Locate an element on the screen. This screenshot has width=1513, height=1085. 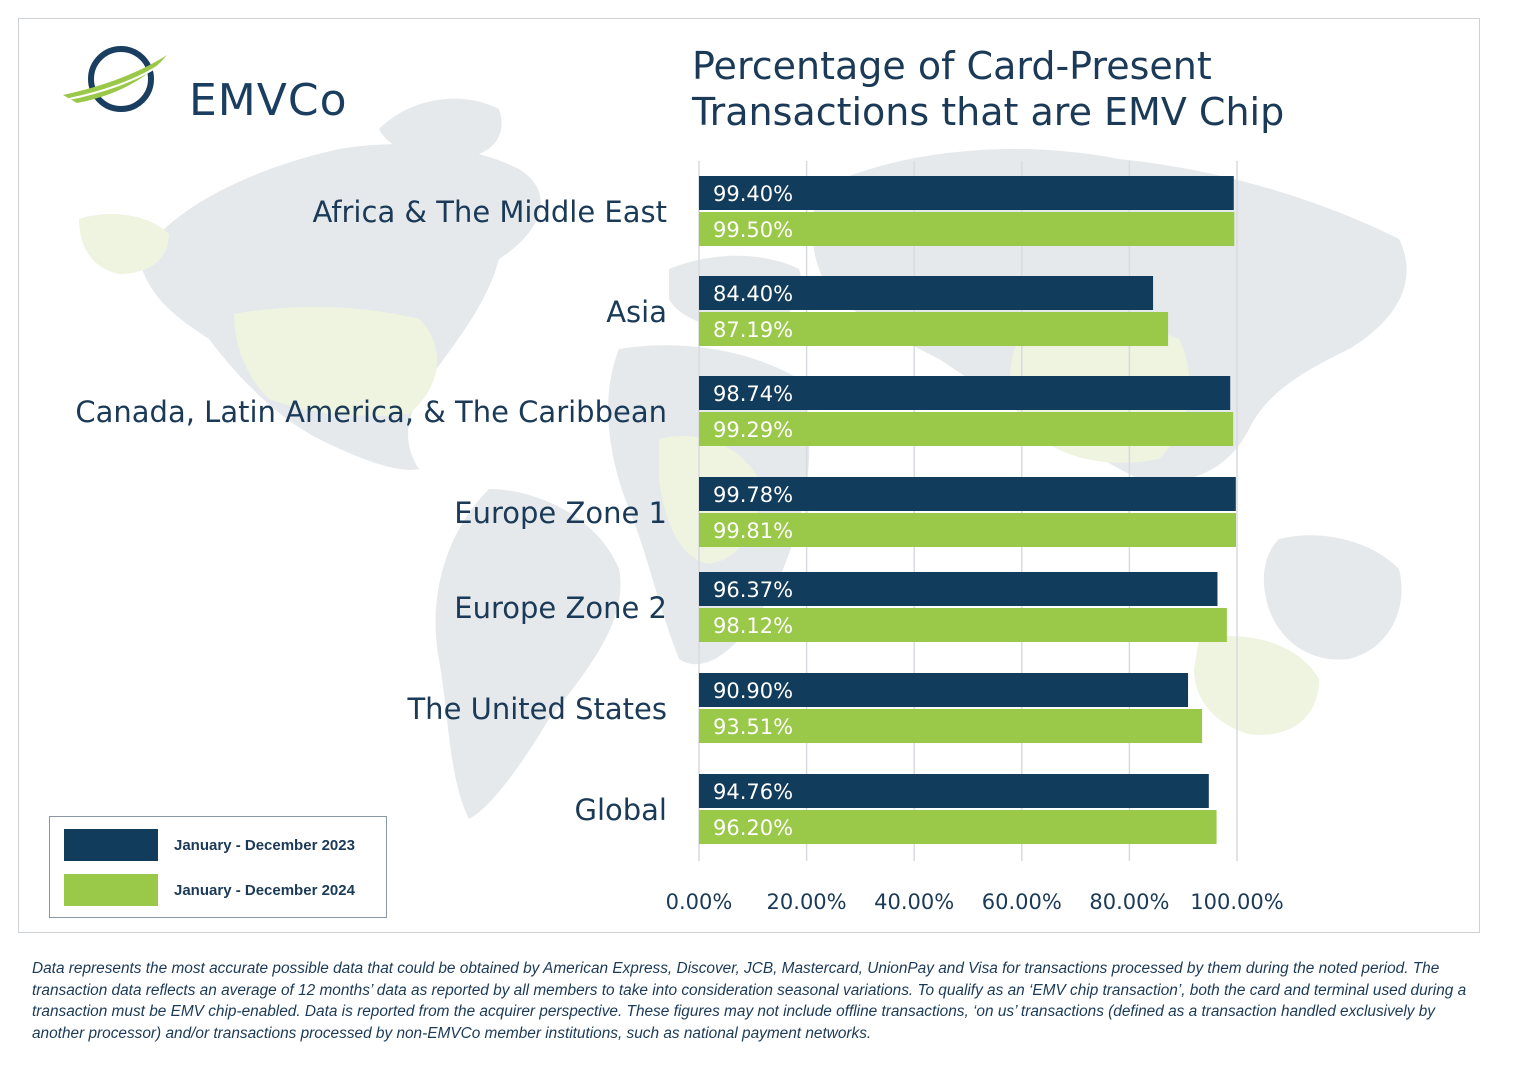
emvco-logo: EMVCo is located at coordinates (224, 82).